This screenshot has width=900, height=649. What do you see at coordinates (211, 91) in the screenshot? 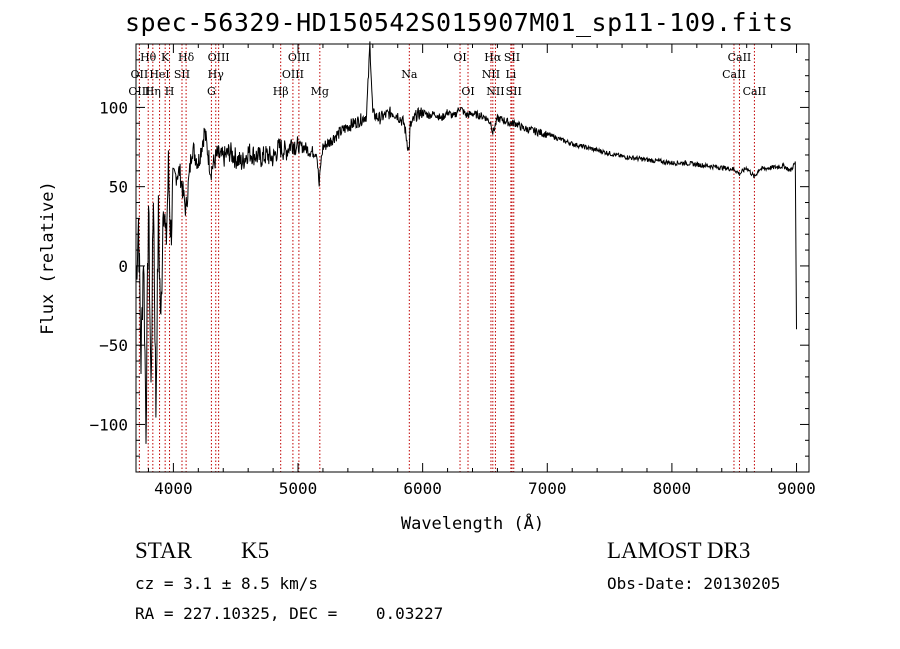
I see `line-id-label: G` at bounding box center [211, 91].